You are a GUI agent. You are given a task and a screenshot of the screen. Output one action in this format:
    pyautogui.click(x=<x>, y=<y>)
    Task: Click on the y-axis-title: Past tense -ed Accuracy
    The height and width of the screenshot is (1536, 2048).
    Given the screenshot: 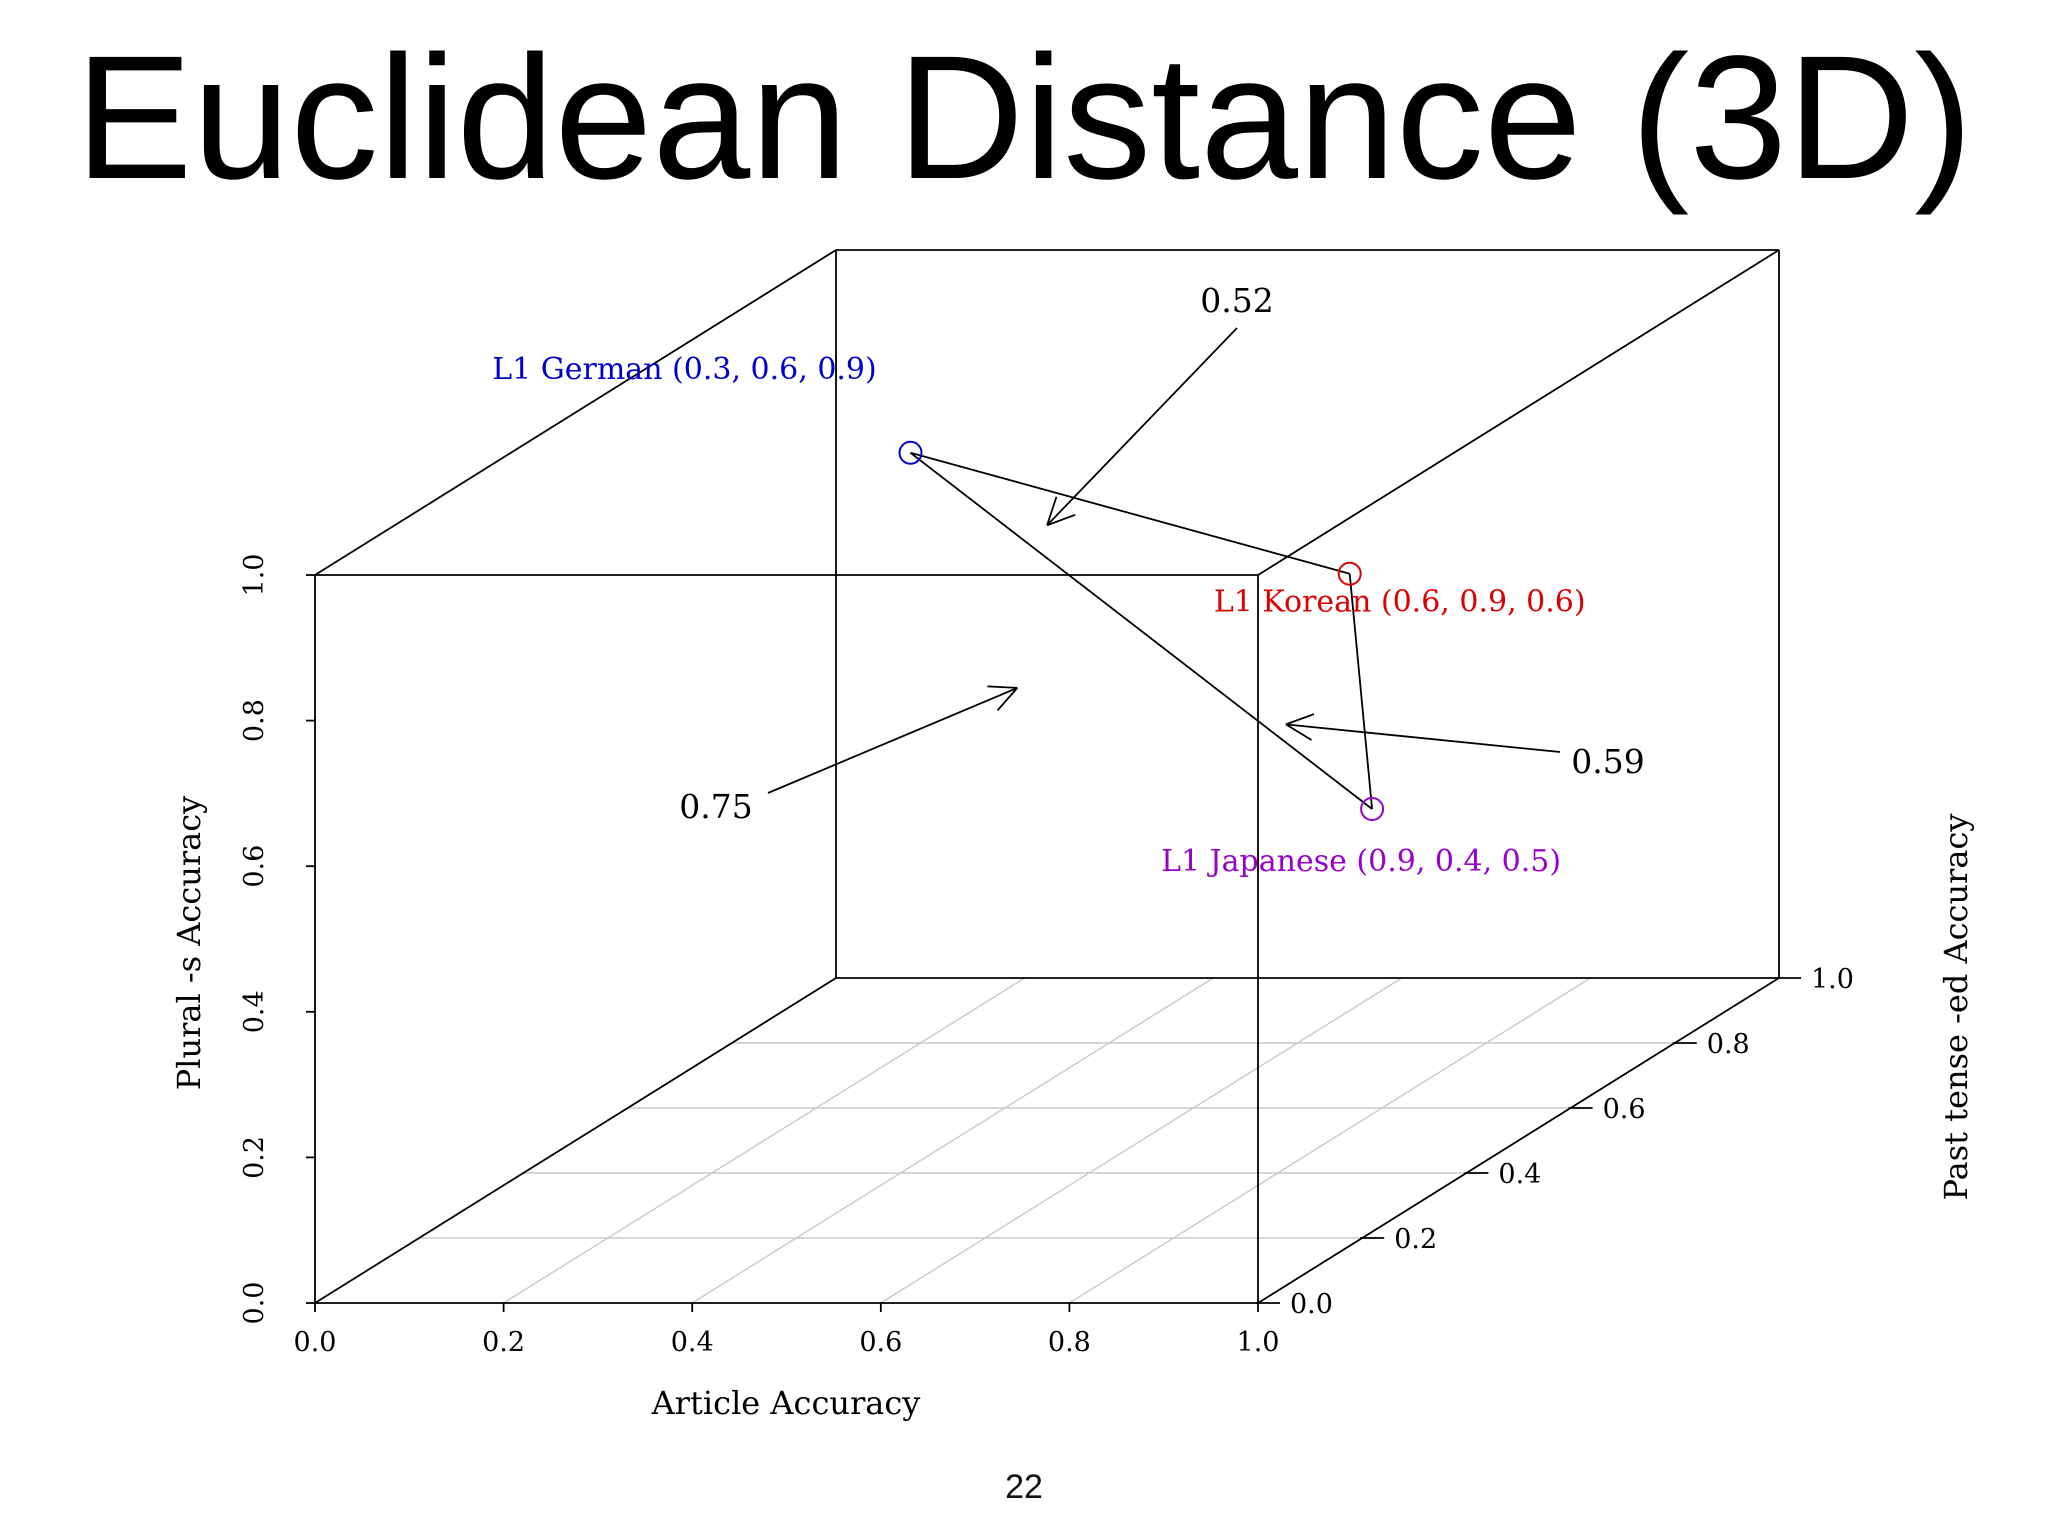 What is the action you would take?
    pyautogui.click(x=1956, y=1007)
    